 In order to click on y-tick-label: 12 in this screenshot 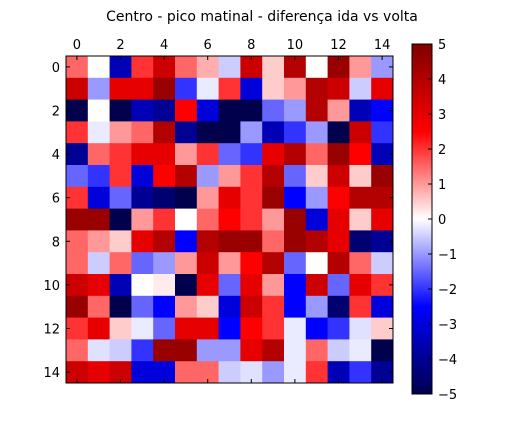, I will do `click(51, 330)`.